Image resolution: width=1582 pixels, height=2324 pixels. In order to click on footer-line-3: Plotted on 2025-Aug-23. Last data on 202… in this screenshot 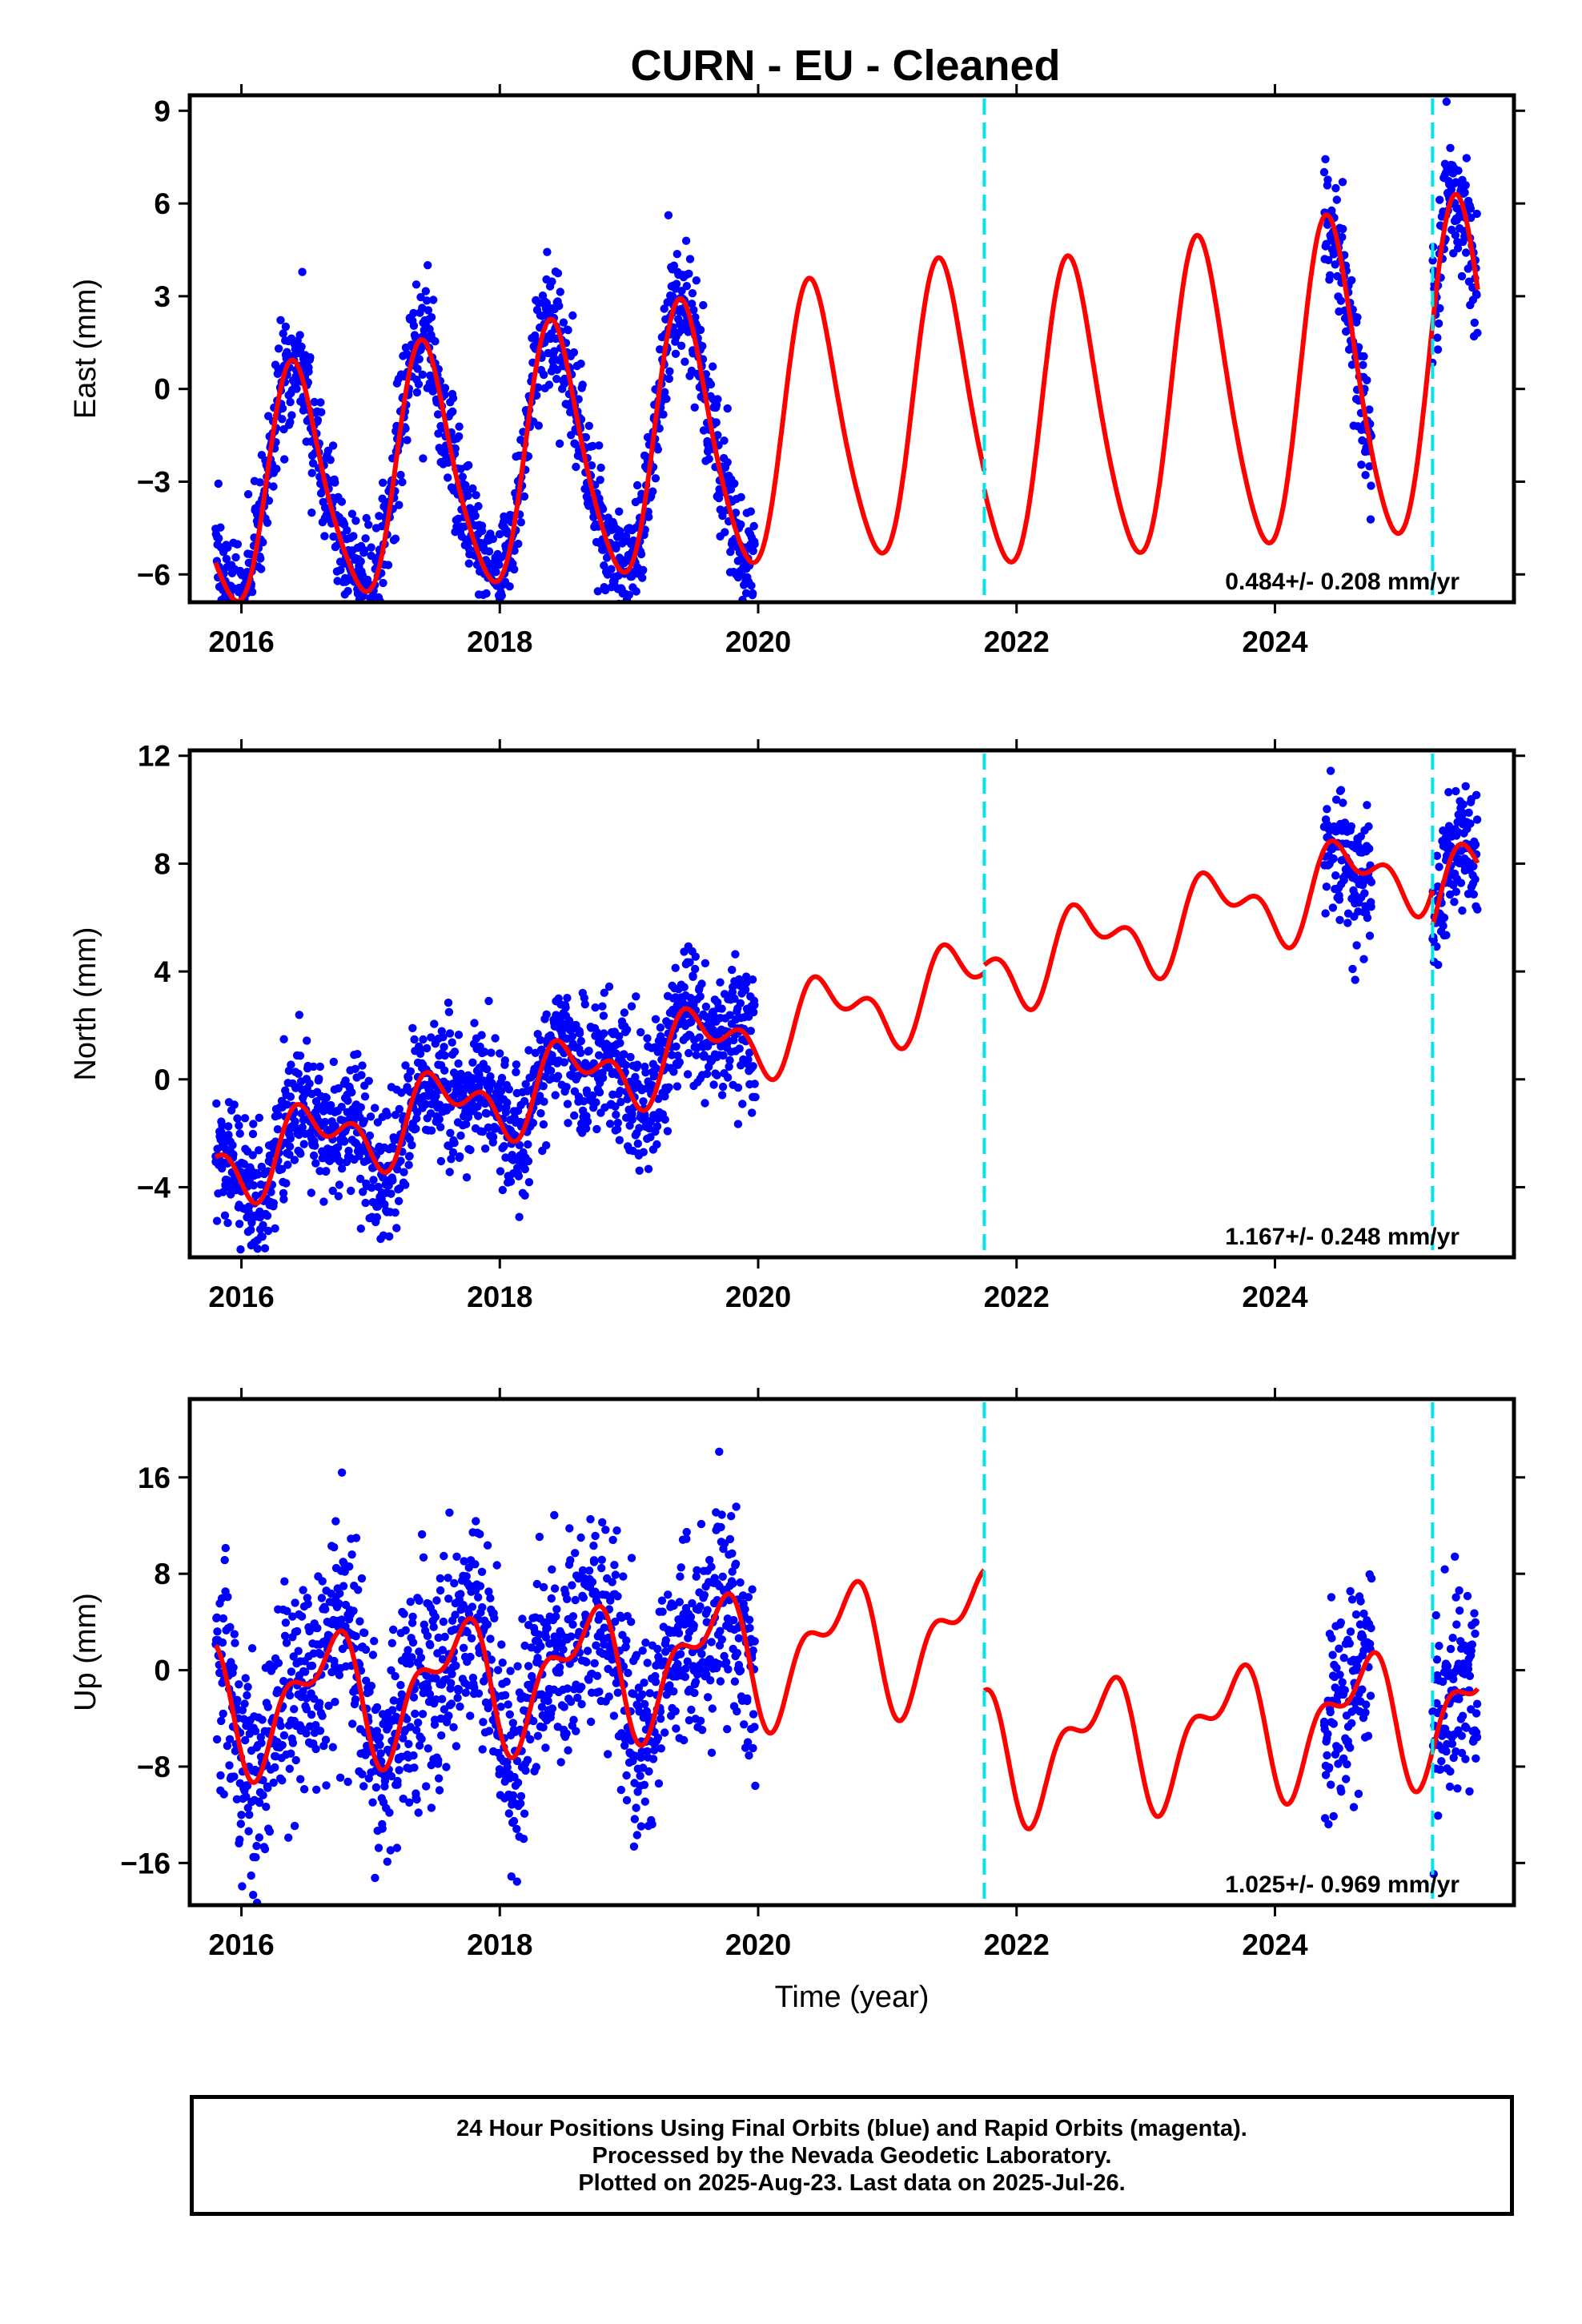, I will do `click(852, 2182)`.